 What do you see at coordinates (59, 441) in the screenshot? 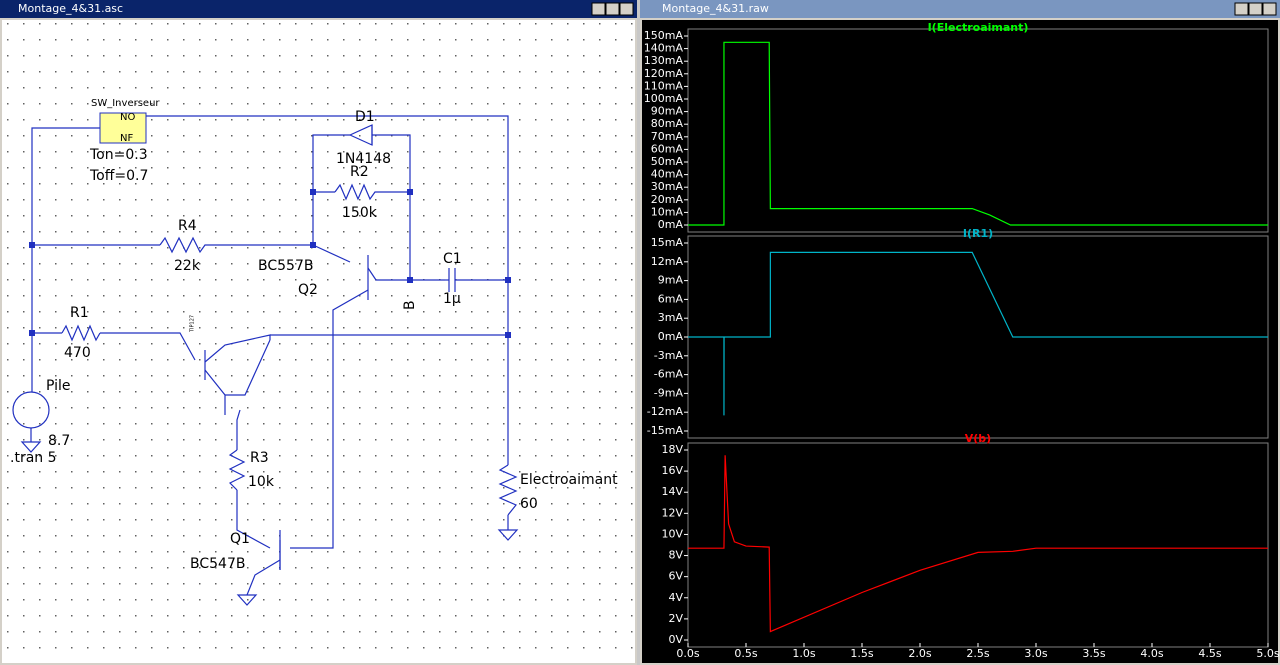
I see `label: 8.7` at bounding box center [59, 441].